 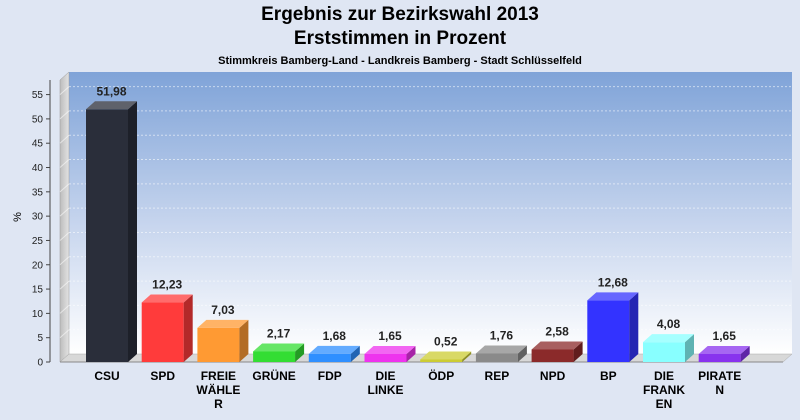 What do you see at coordinates (218, 404) in the screenshot?
I see `x-tick-label: R` at bounding box center [218, 404].